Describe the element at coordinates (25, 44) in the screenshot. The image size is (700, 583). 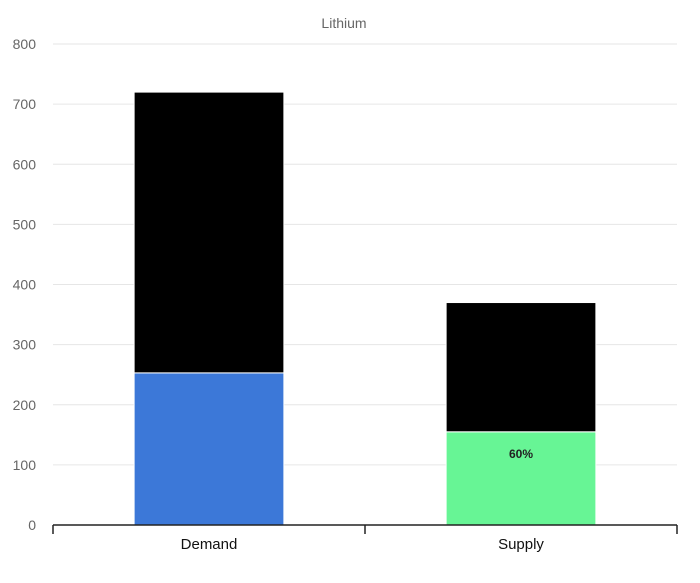
I see `y-tick-label: 800` at that location.